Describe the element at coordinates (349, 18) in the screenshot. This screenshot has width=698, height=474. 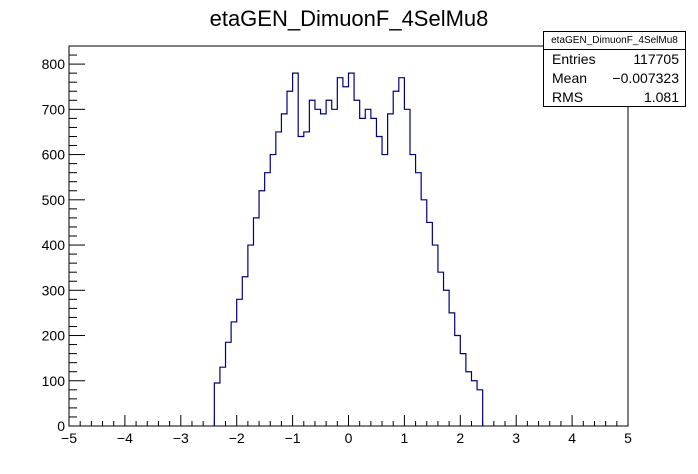
I see `chart-title: etaGEN_DimuonF_4SelMu8` at that location.